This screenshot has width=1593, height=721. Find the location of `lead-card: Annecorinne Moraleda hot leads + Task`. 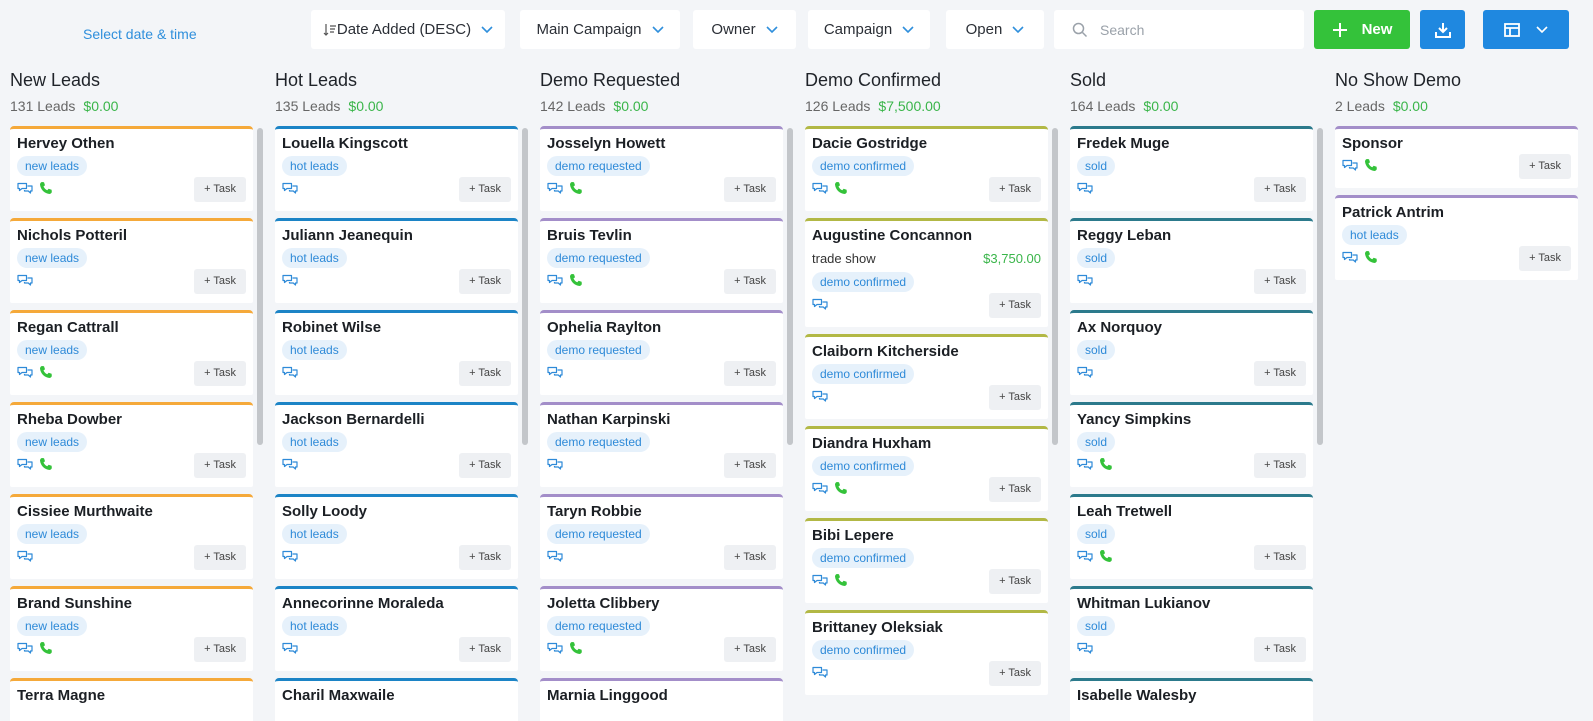

lead-card: Annecorinne Moraleda hot leads + Task is located at coordinates (396, 628).